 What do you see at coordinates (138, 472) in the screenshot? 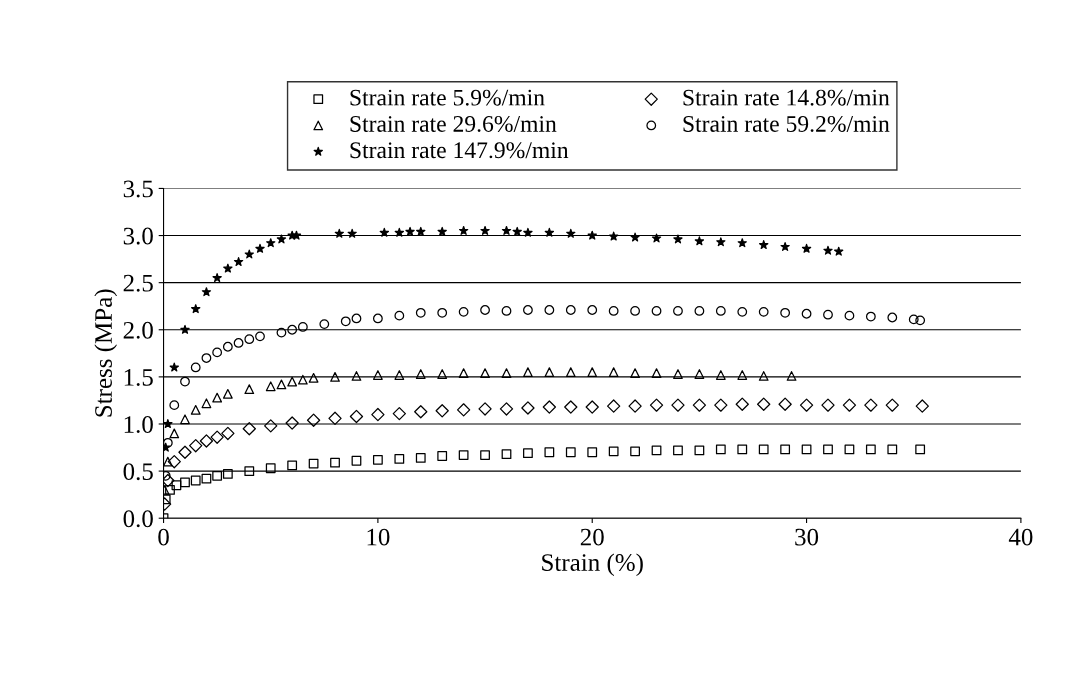
I see `y-tick-label: 0.5` at bounding box center [138, 472].